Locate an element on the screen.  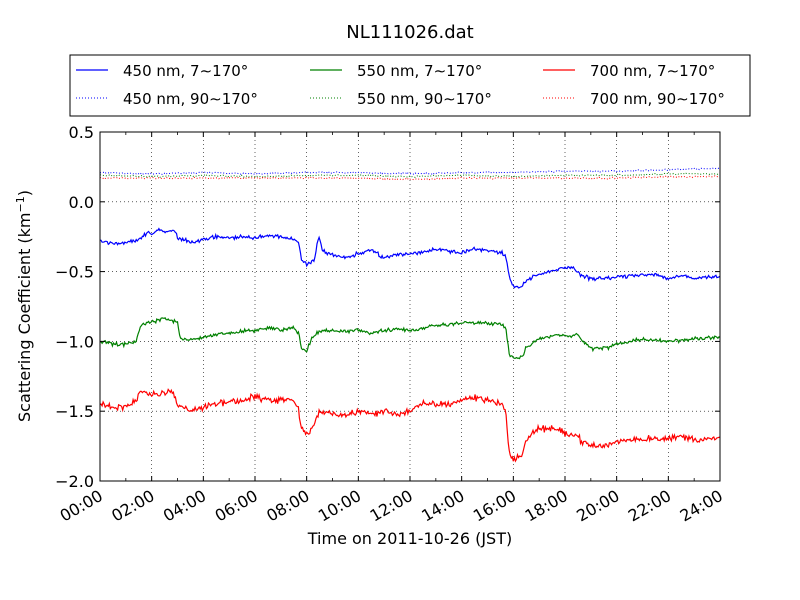
legend-label: 700 nm, 7∼170° is located at coordinates (652, 71).